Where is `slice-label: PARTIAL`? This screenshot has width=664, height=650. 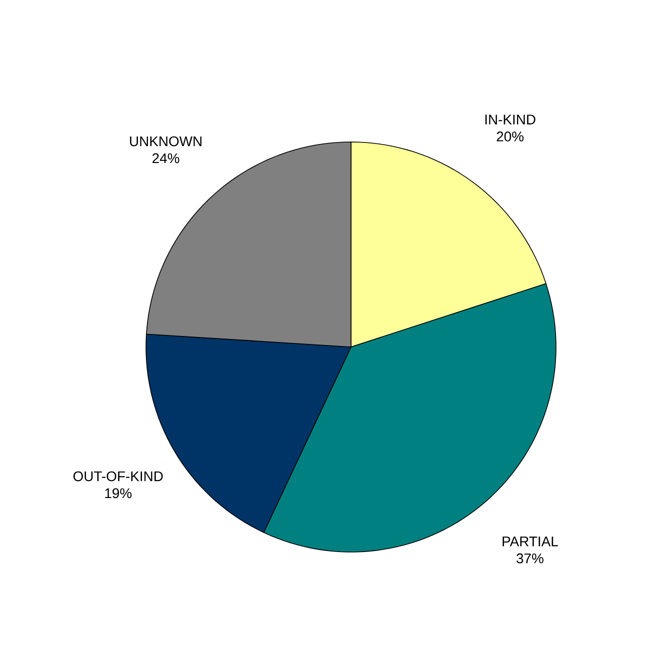
slice-label: PARTIAL is located at coordinates (530, 541).